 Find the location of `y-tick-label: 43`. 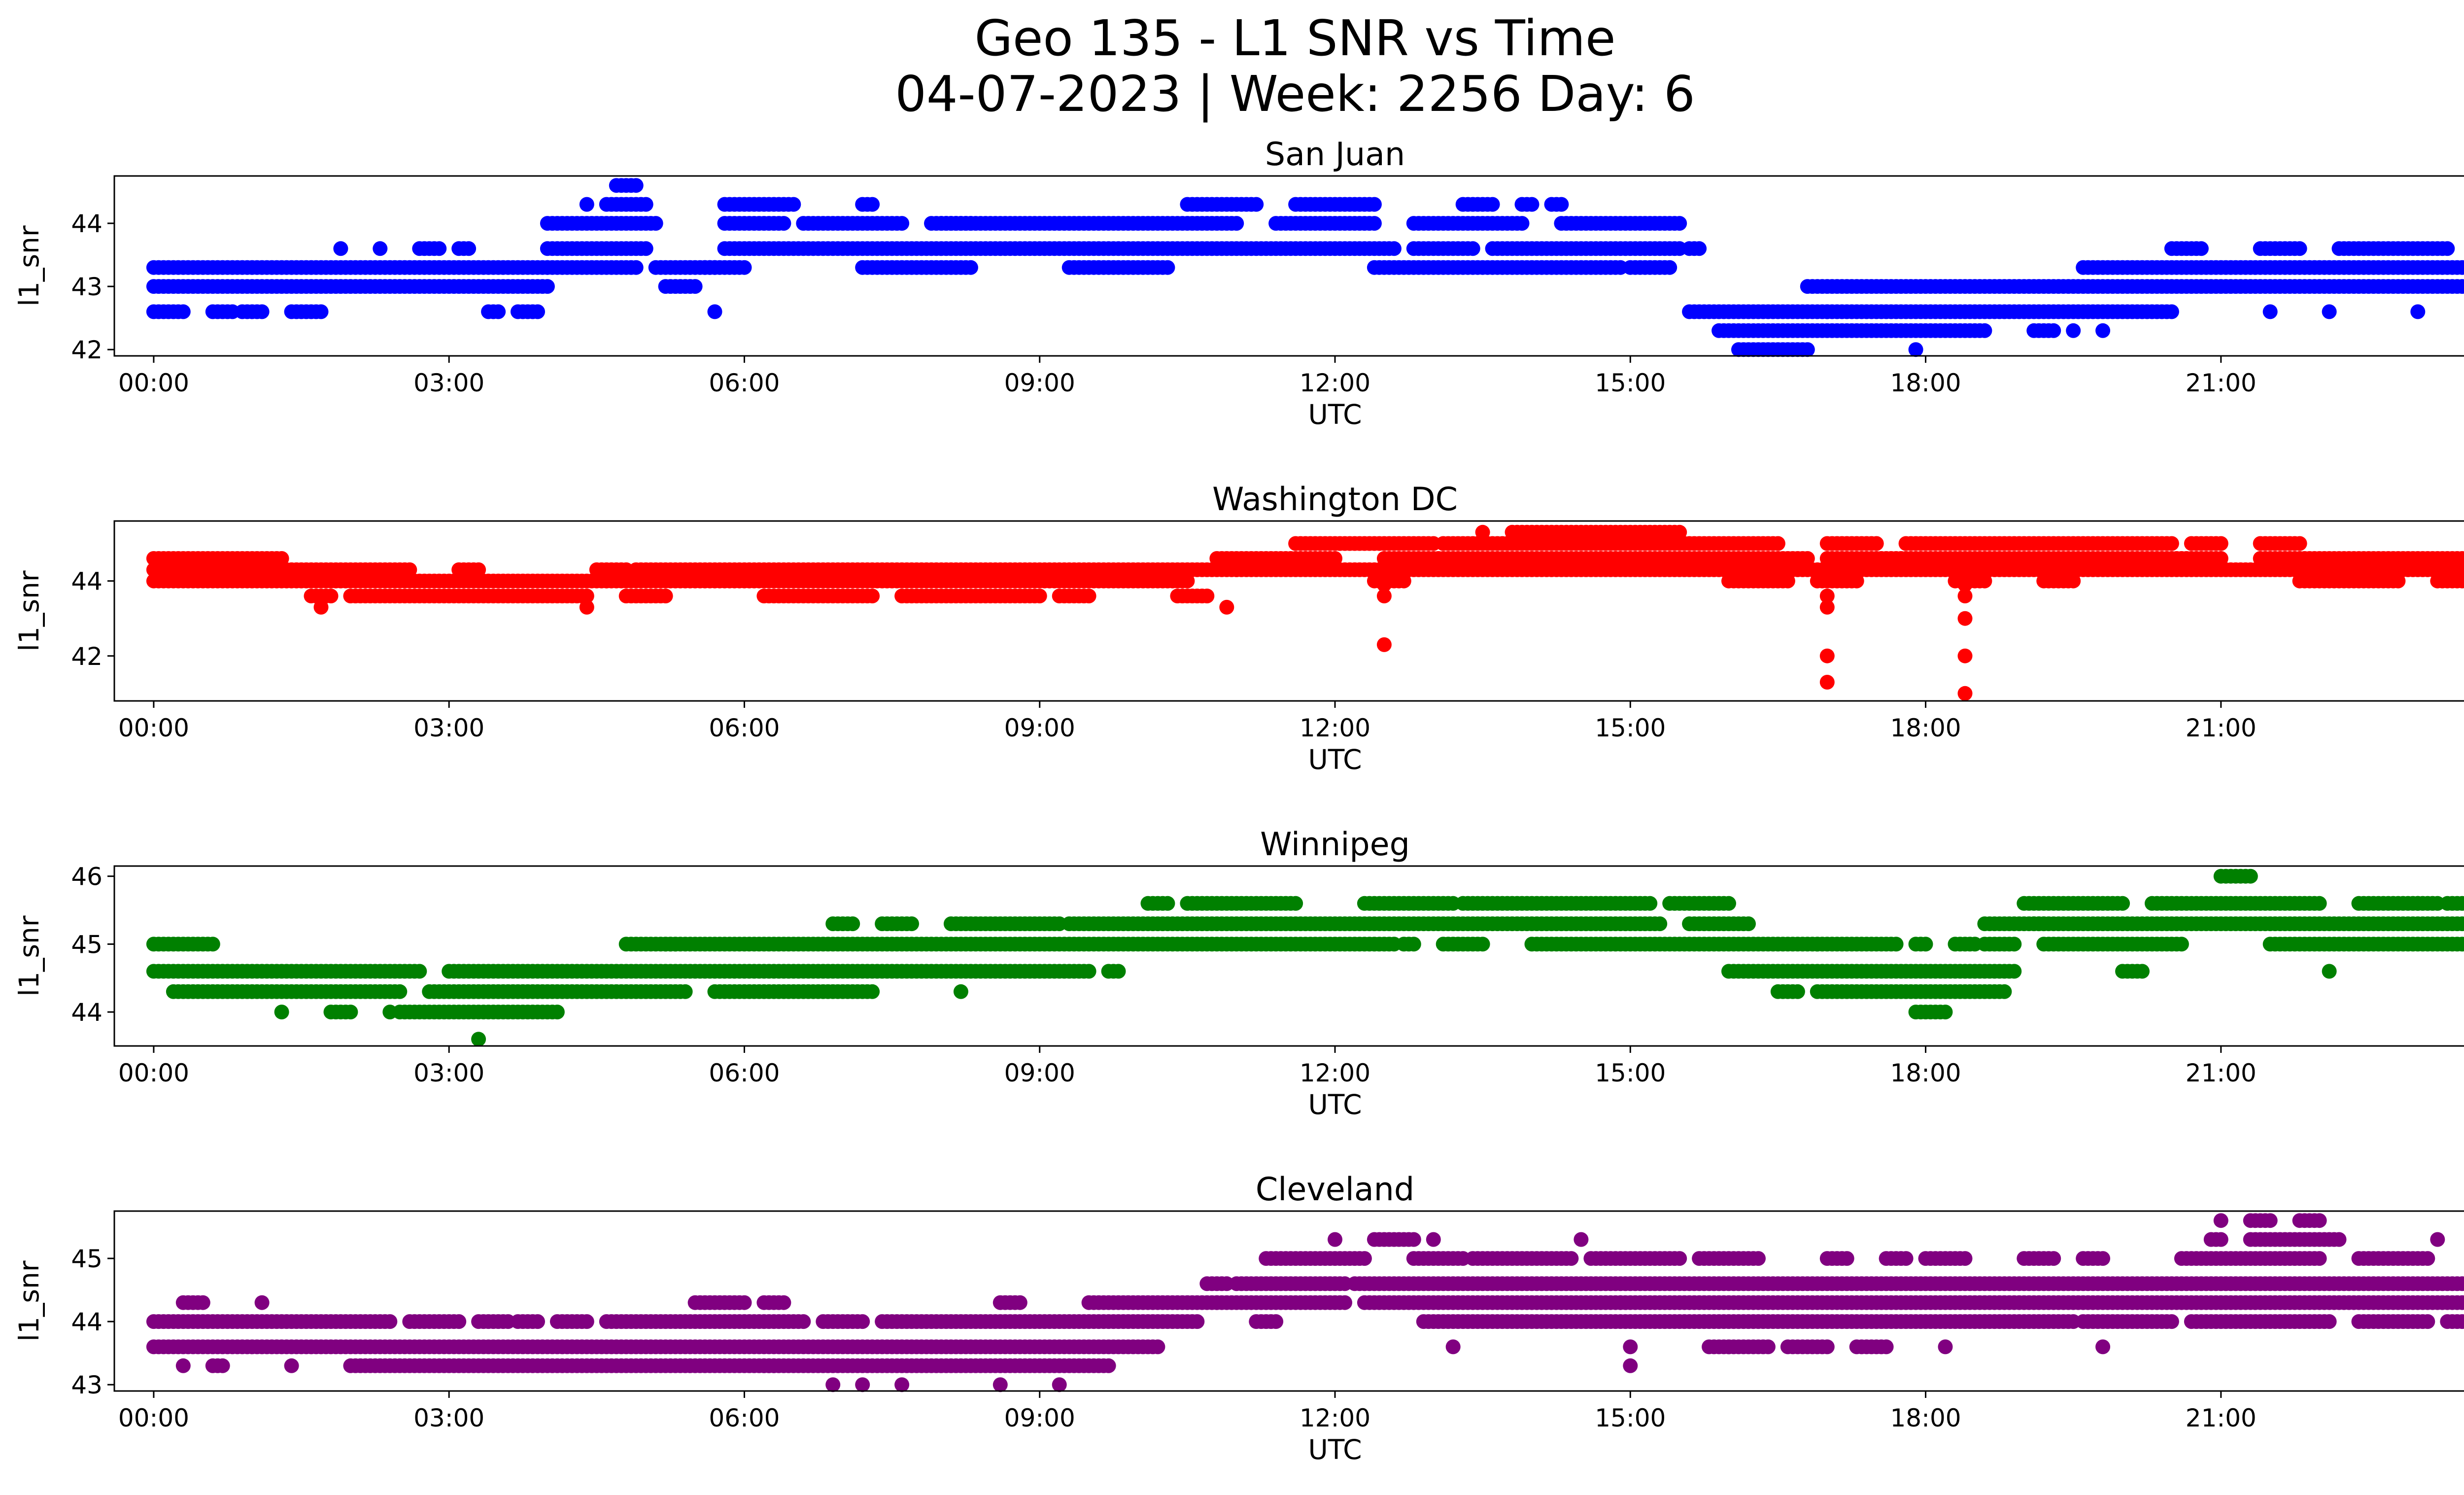

y-tick-label: 43 is located at coordinates (87, 287).